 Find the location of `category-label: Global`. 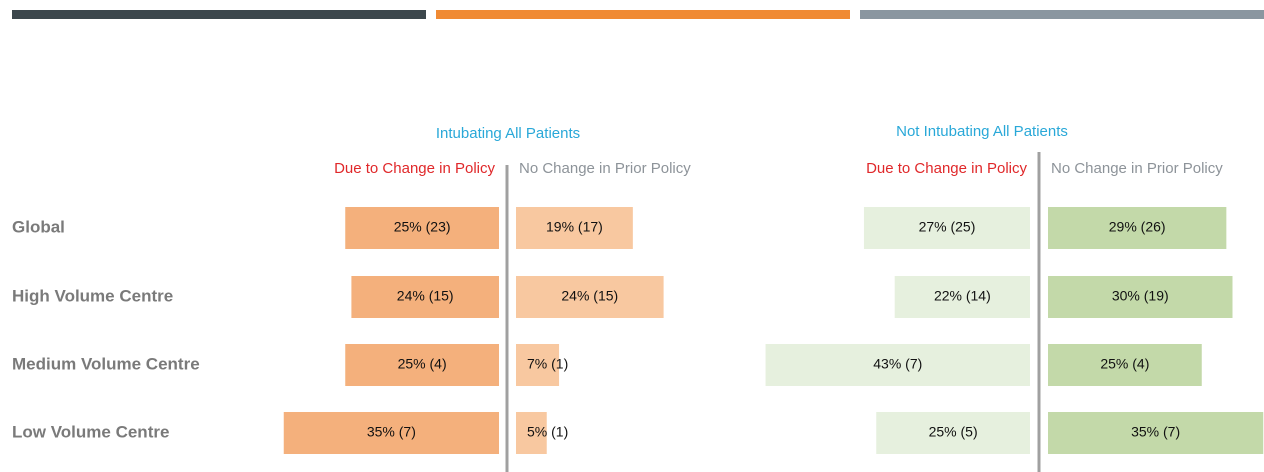

category-label: Global is located at coordinates (38, 226).